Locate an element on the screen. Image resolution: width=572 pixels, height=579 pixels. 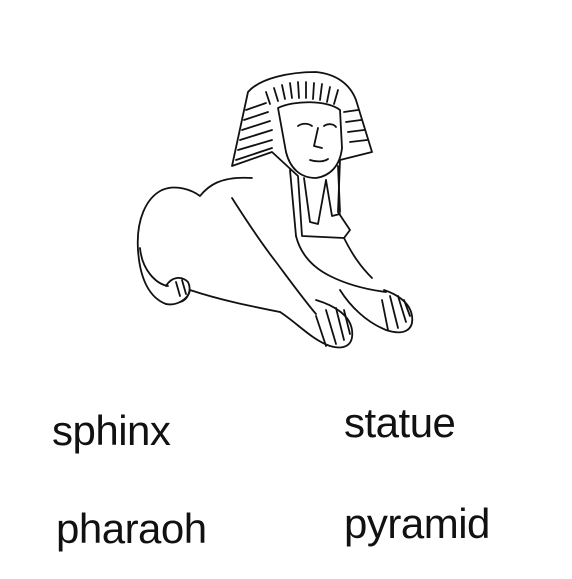
option-pharaoh: pharaoh is located at coordinates (131, 528).